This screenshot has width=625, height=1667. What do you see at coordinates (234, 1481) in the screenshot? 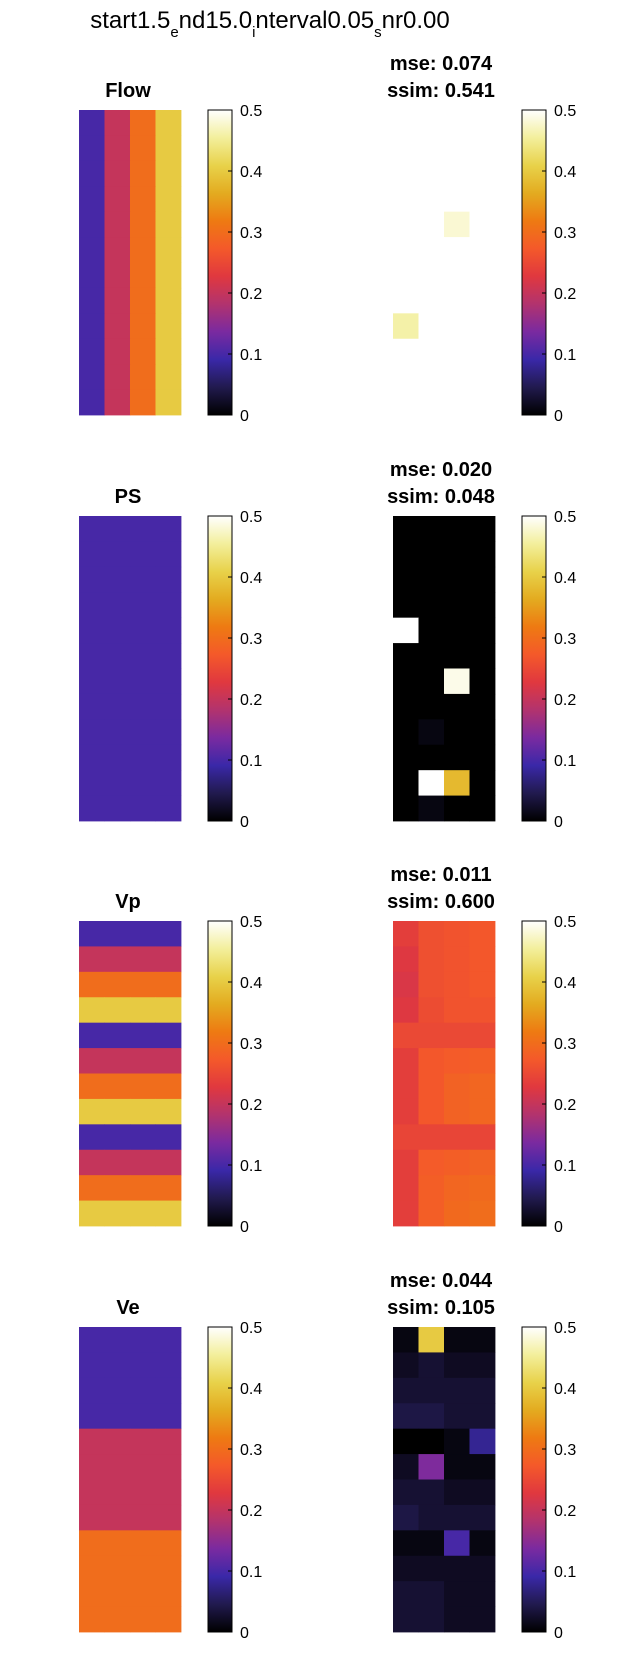
I see `colorbar-truth-ve: 0 0.1 0.2 0.3 0.4 0.5` at bounding box center [234, 1481].